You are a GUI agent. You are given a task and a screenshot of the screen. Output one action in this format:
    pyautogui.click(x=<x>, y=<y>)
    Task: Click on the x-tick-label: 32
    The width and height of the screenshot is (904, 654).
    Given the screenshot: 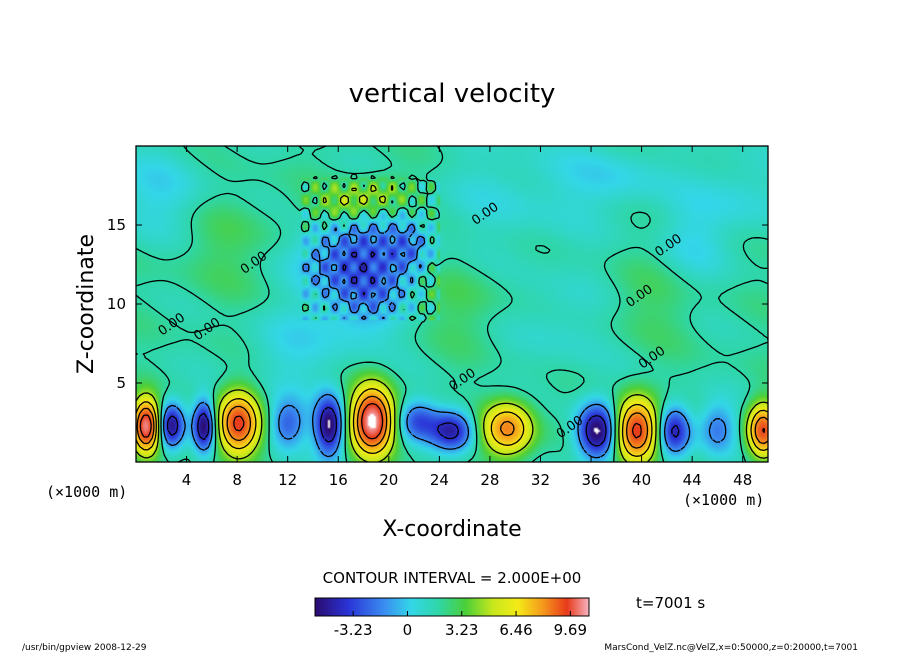 What is the action you would take?
    pyautogui.click(x=540, y=480)
    